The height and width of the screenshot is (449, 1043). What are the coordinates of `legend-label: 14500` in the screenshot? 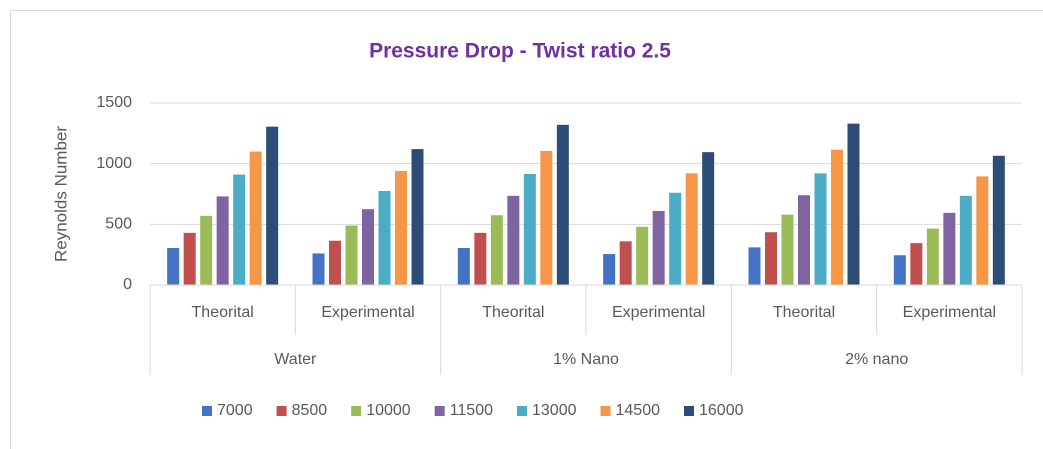 It's located at (638, 410).